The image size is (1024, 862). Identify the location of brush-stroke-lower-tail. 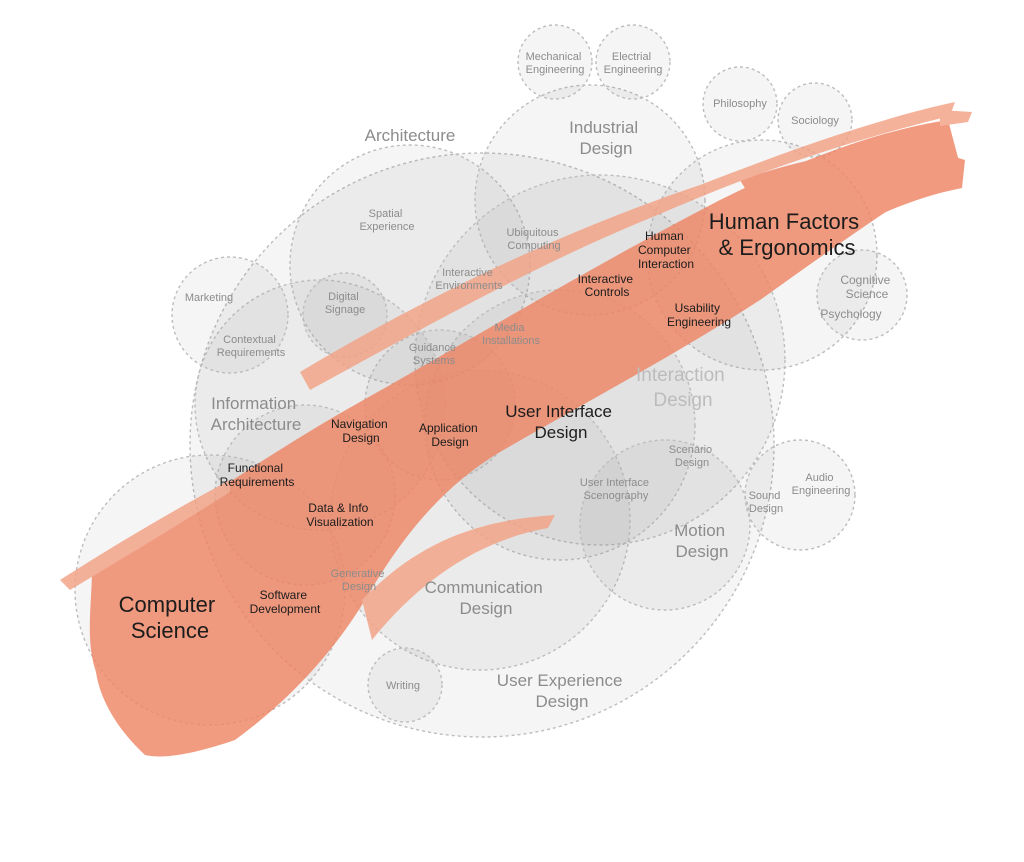
(458, 577).